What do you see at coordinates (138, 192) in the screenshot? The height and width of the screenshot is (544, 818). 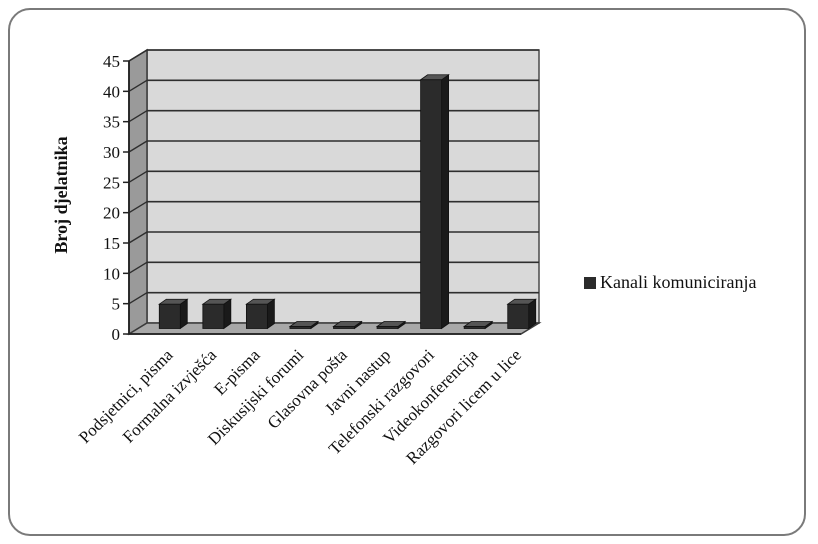 I see `side-wall` at bounding box center [138, 192].